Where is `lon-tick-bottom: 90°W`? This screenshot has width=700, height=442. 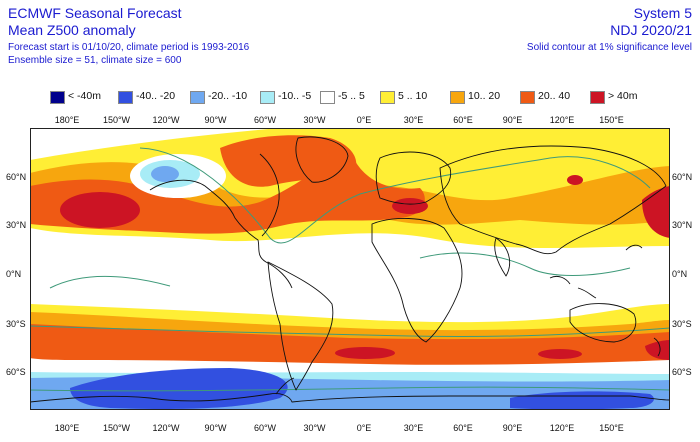
lon-tick-bottom: 90°W is located at coordinates (215, 428).